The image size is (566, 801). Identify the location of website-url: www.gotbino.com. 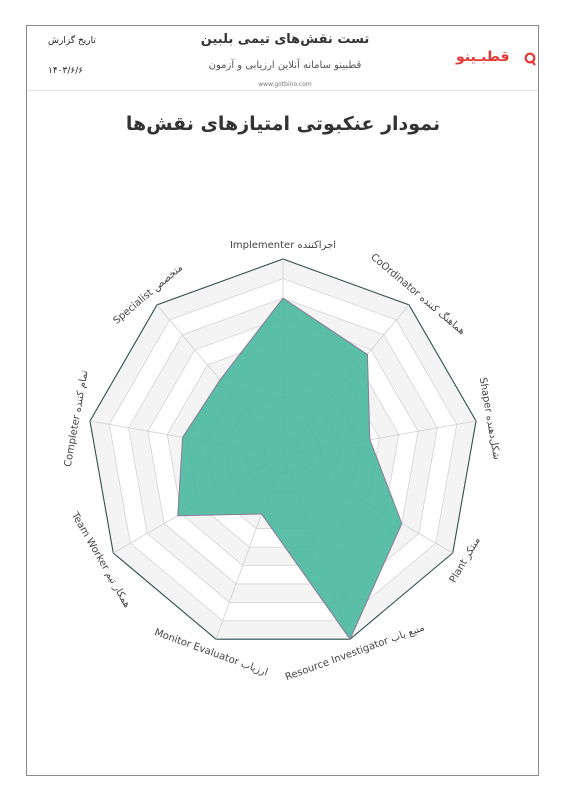
(285, 84).